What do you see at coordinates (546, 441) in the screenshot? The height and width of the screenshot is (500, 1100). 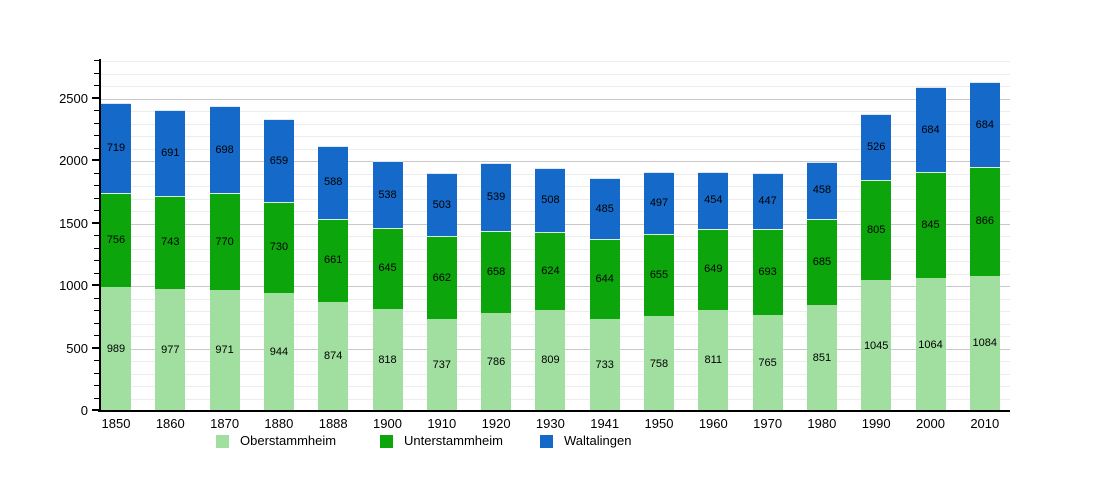 I see `legend-swatch-waltalingen` at bounding box center [546, 441].